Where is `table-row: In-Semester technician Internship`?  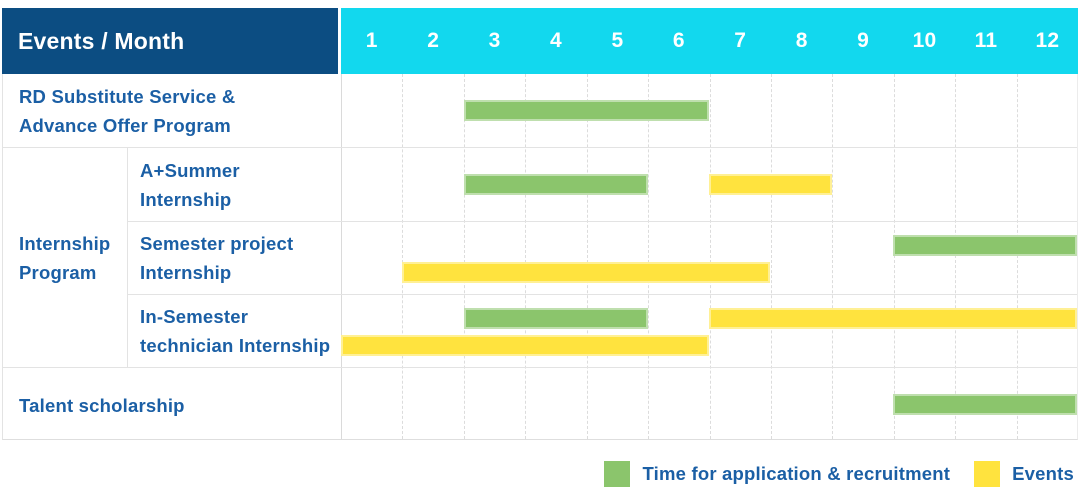 table-row: In-Semester technician Internship is located at coordinates (602, 330).